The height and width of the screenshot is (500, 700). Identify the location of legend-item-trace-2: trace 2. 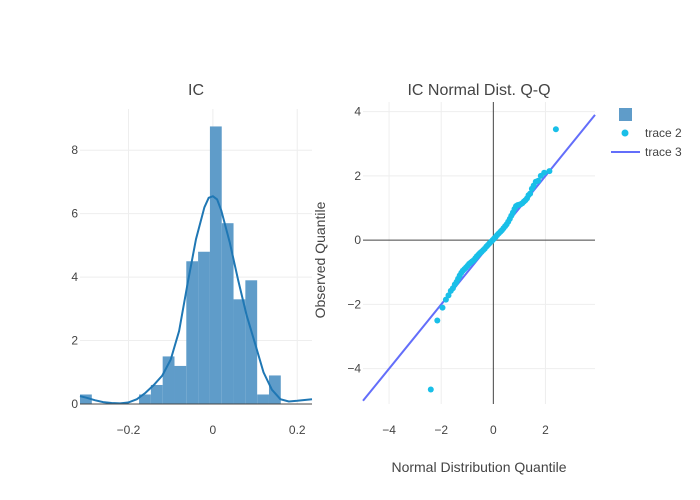
(652, 133).